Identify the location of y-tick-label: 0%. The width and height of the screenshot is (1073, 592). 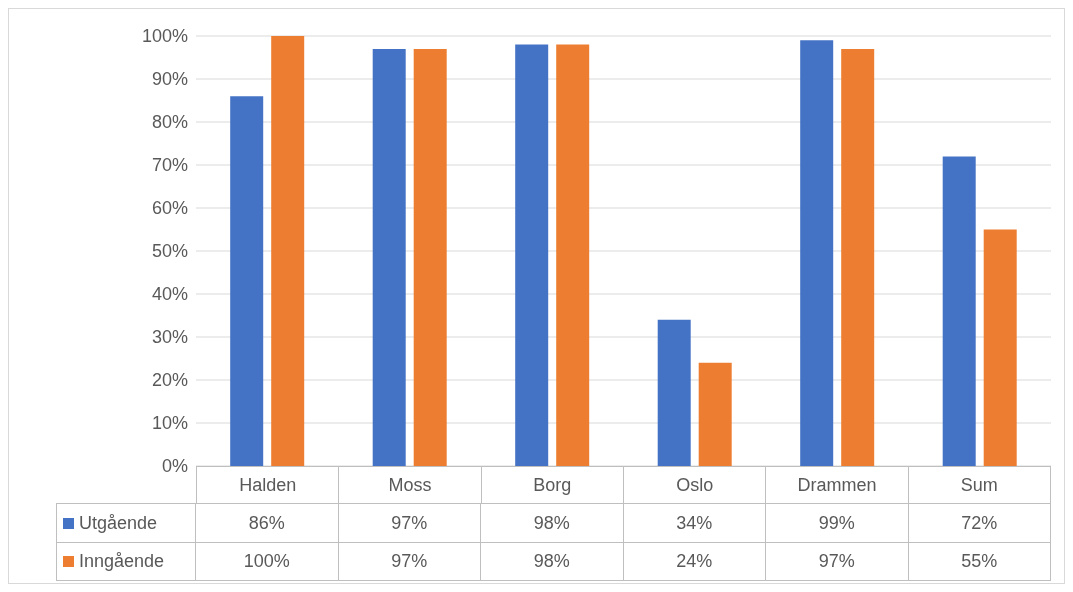
(174, 466).